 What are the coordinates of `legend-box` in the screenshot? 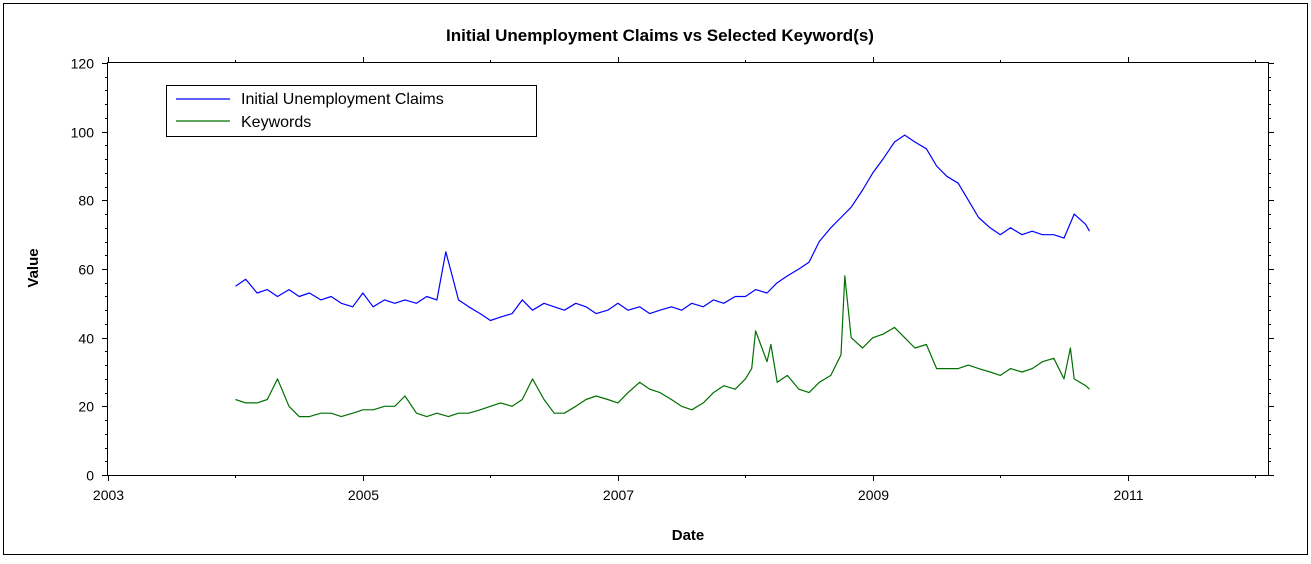 It's located at (351, 111).